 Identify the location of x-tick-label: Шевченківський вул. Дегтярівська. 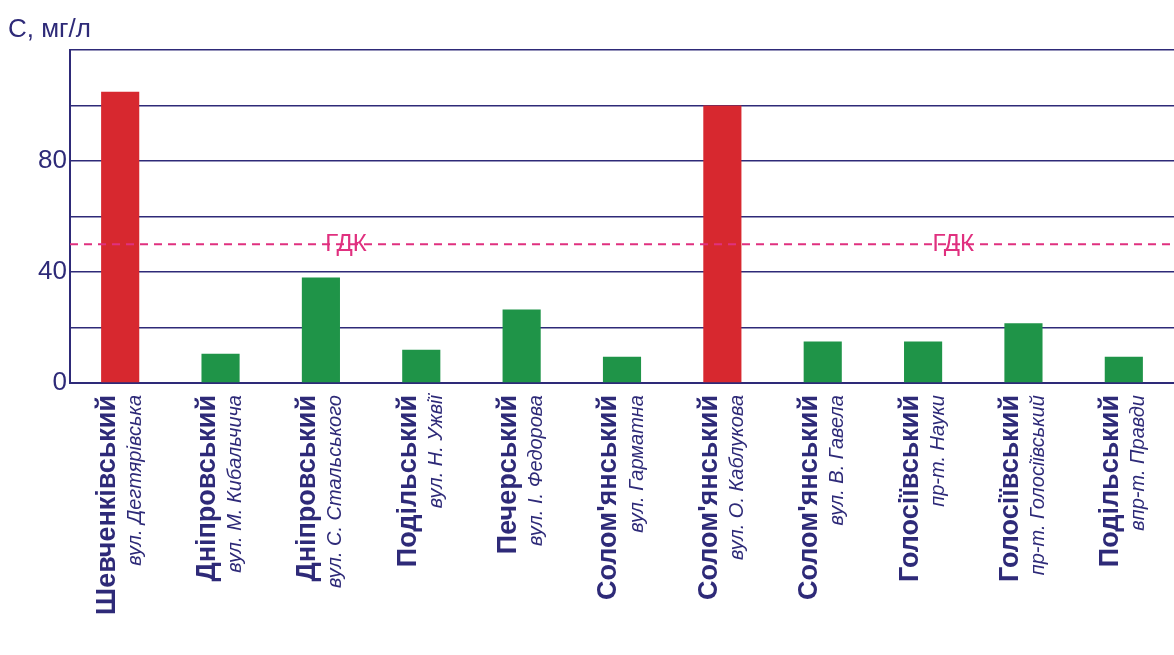
(117, 505).